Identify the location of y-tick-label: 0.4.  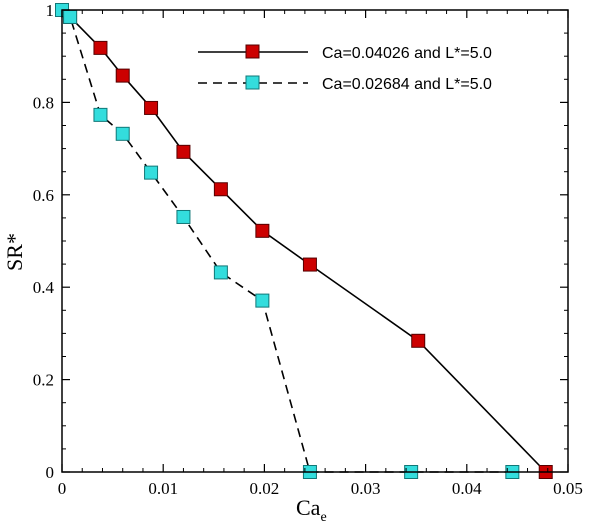
(44, 287).